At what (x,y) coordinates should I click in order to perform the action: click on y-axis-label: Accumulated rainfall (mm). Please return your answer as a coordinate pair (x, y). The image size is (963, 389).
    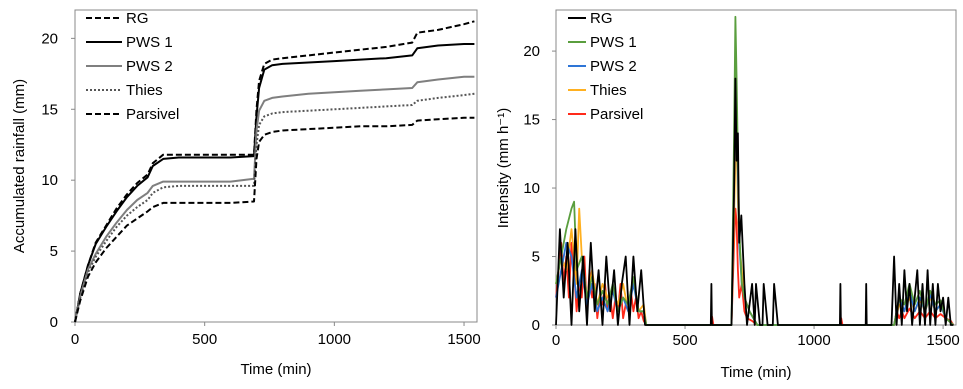
    Looking at the image, I should click on (19, 166).